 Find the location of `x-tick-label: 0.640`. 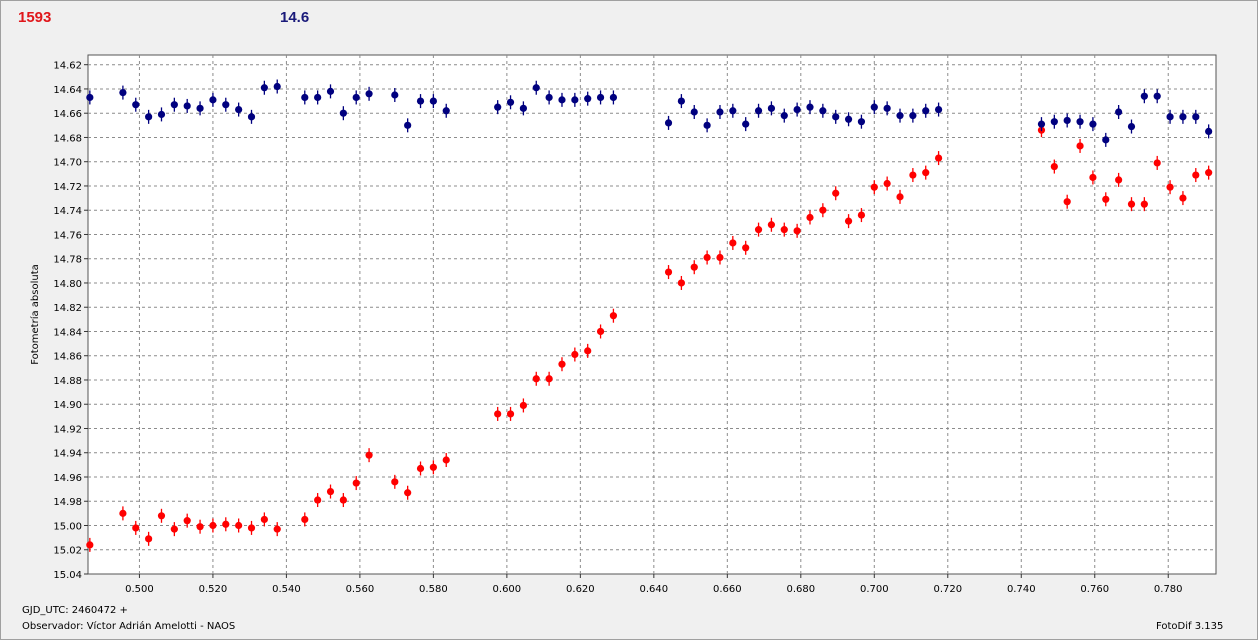

x-tick-label: 0.640 is located at coordinates (654, 589).